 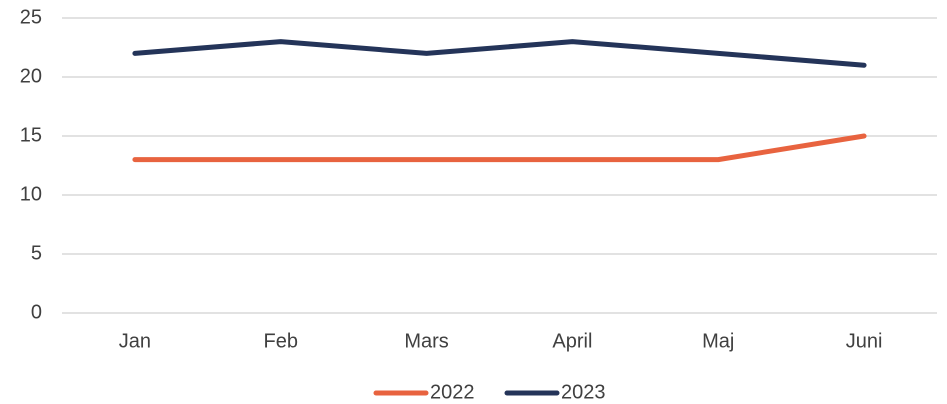 I want to click on y-tick-label: 5, so click(x=36, y=253).